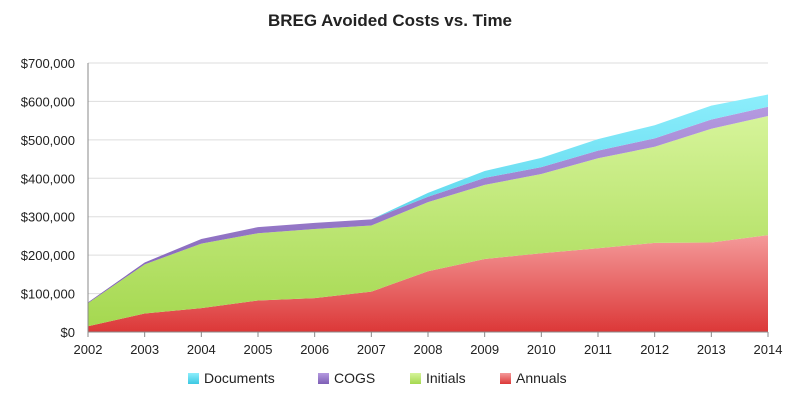 The image size is (800, 400). I want to click on x-tick-label: 2008, so click(428, 349).